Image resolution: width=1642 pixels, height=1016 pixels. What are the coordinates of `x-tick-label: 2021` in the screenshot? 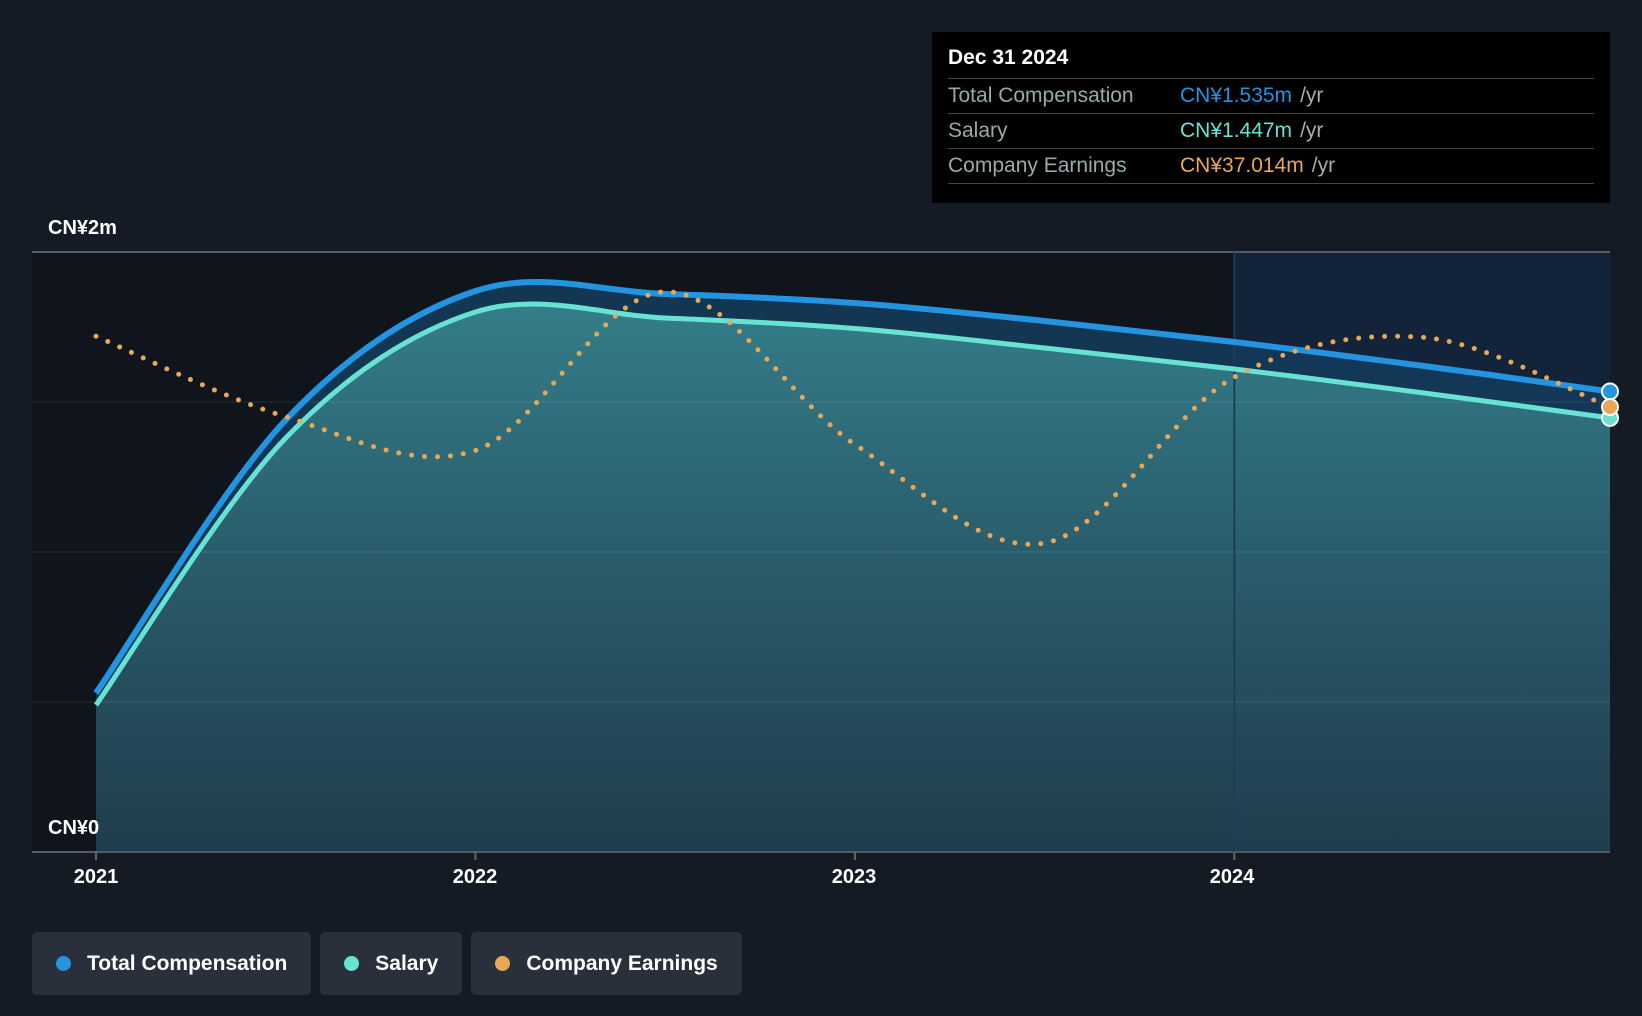 It's located at (96, 877).